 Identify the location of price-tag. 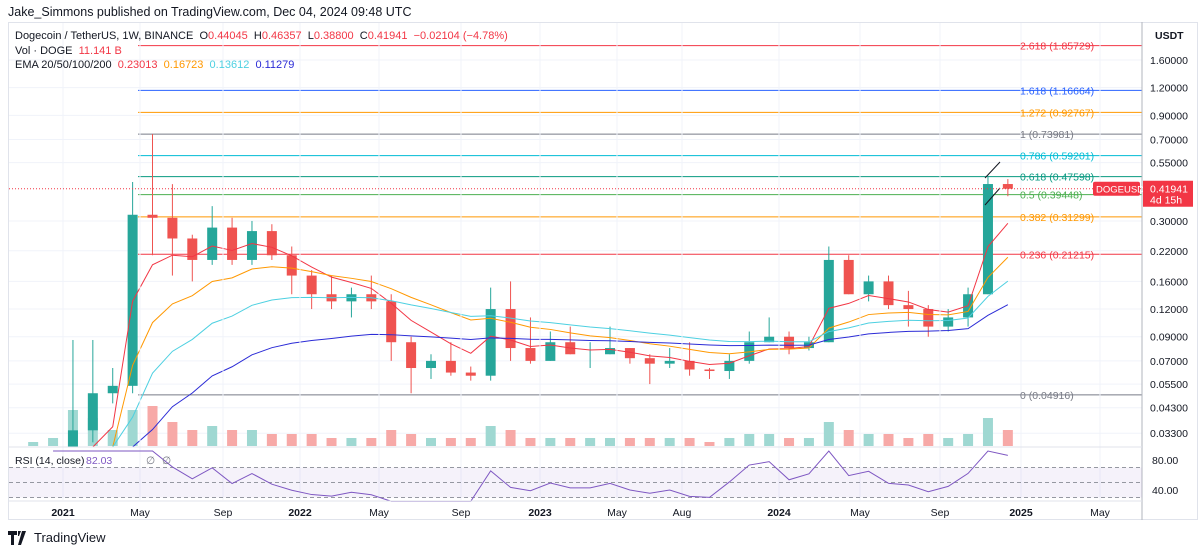
(1168, 193).